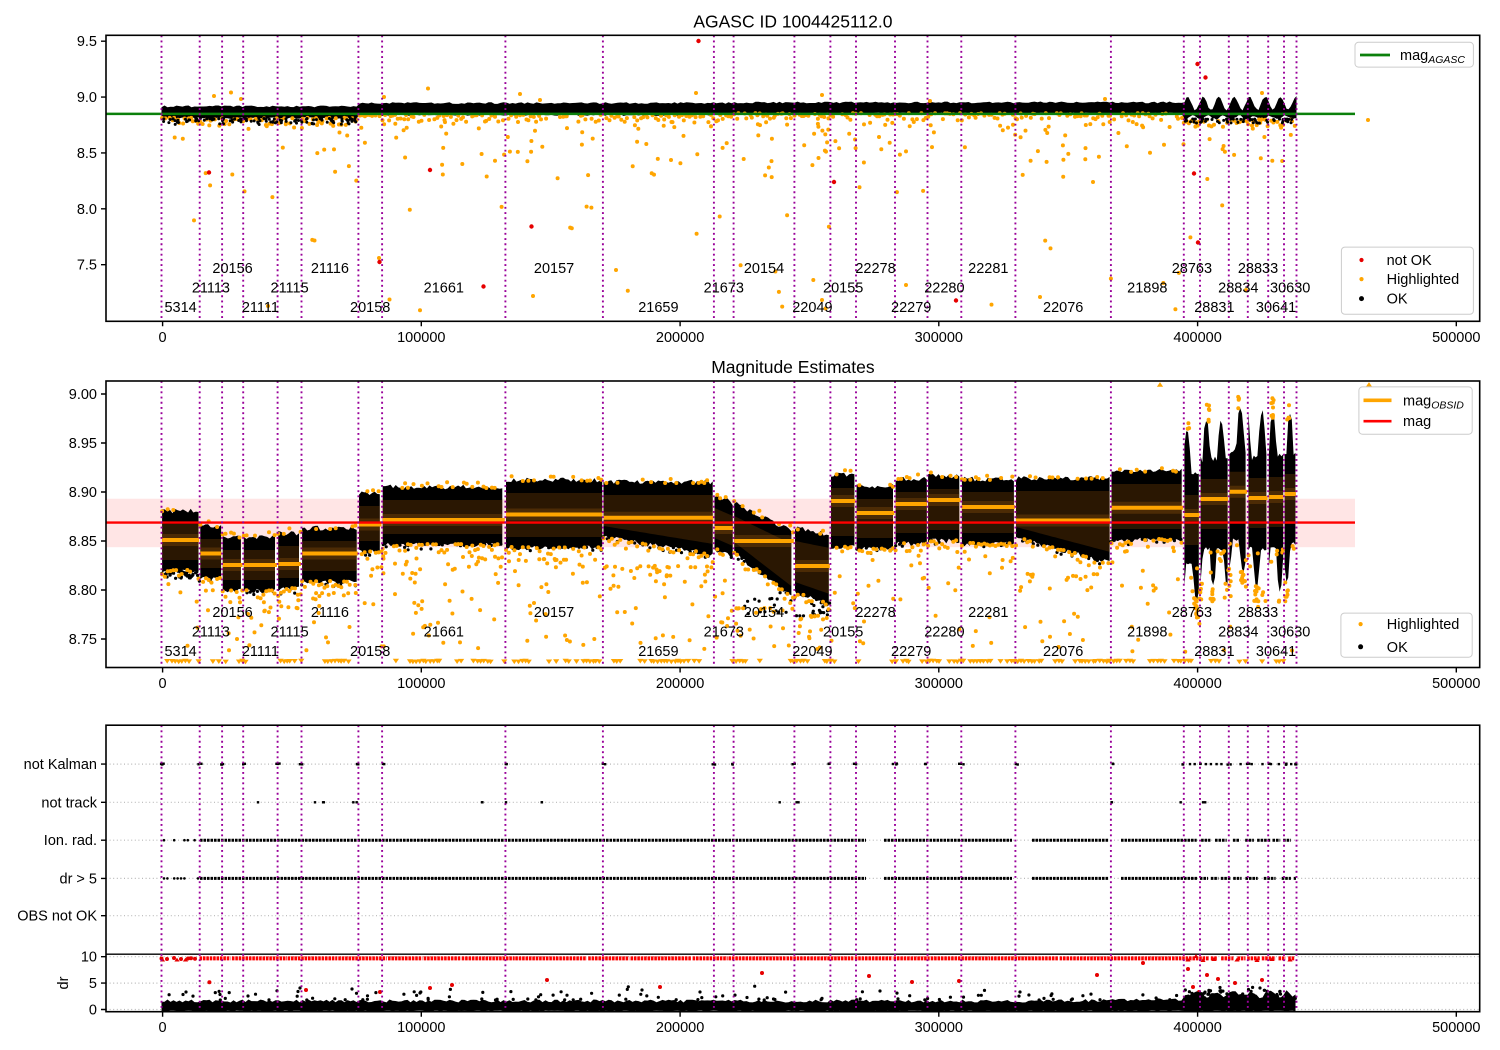 This screenshot has width=1500, height=1050. Describe the element at coordinates (93, 984) in the screenshot. I see `svg-text: 5` at that location.